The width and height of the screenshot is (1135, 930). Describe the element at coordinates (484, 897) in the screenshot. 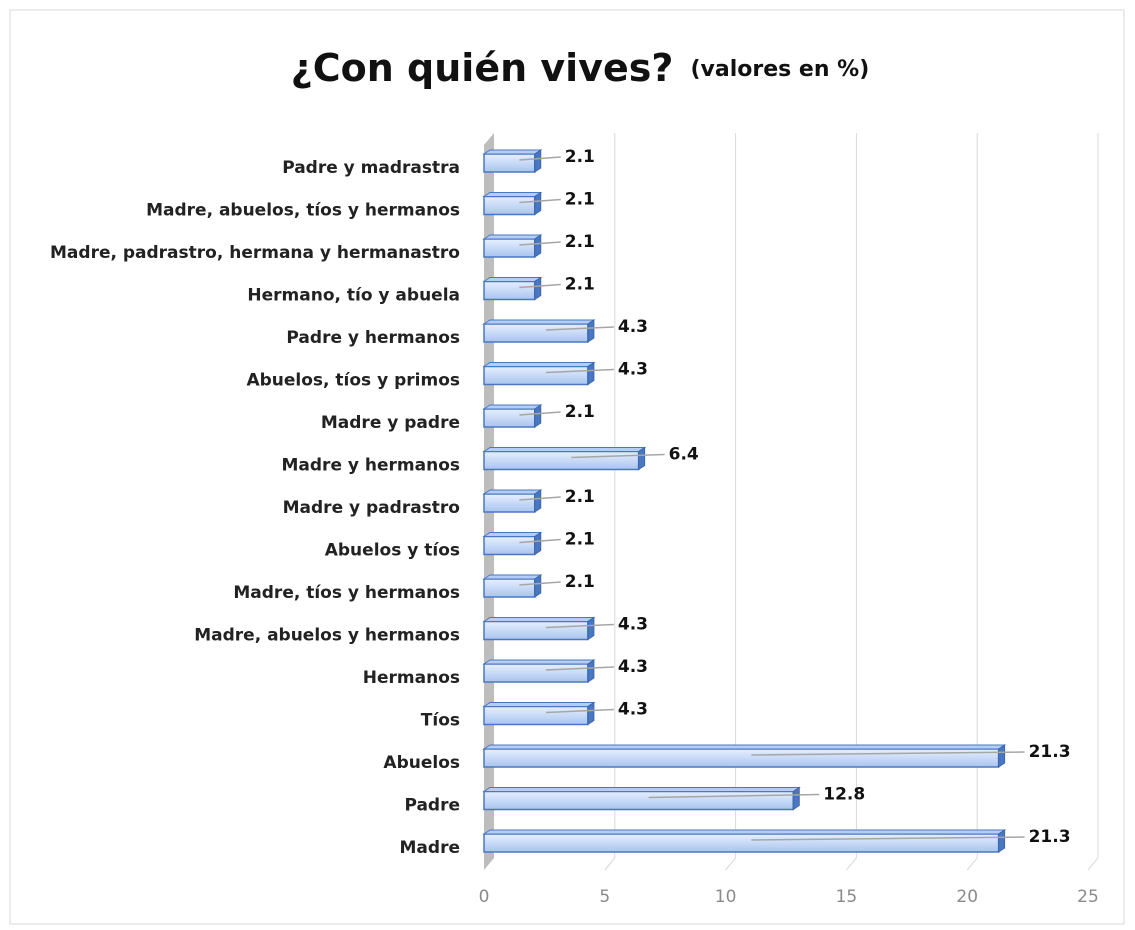

I see `x-tick-label: 0` at that location.